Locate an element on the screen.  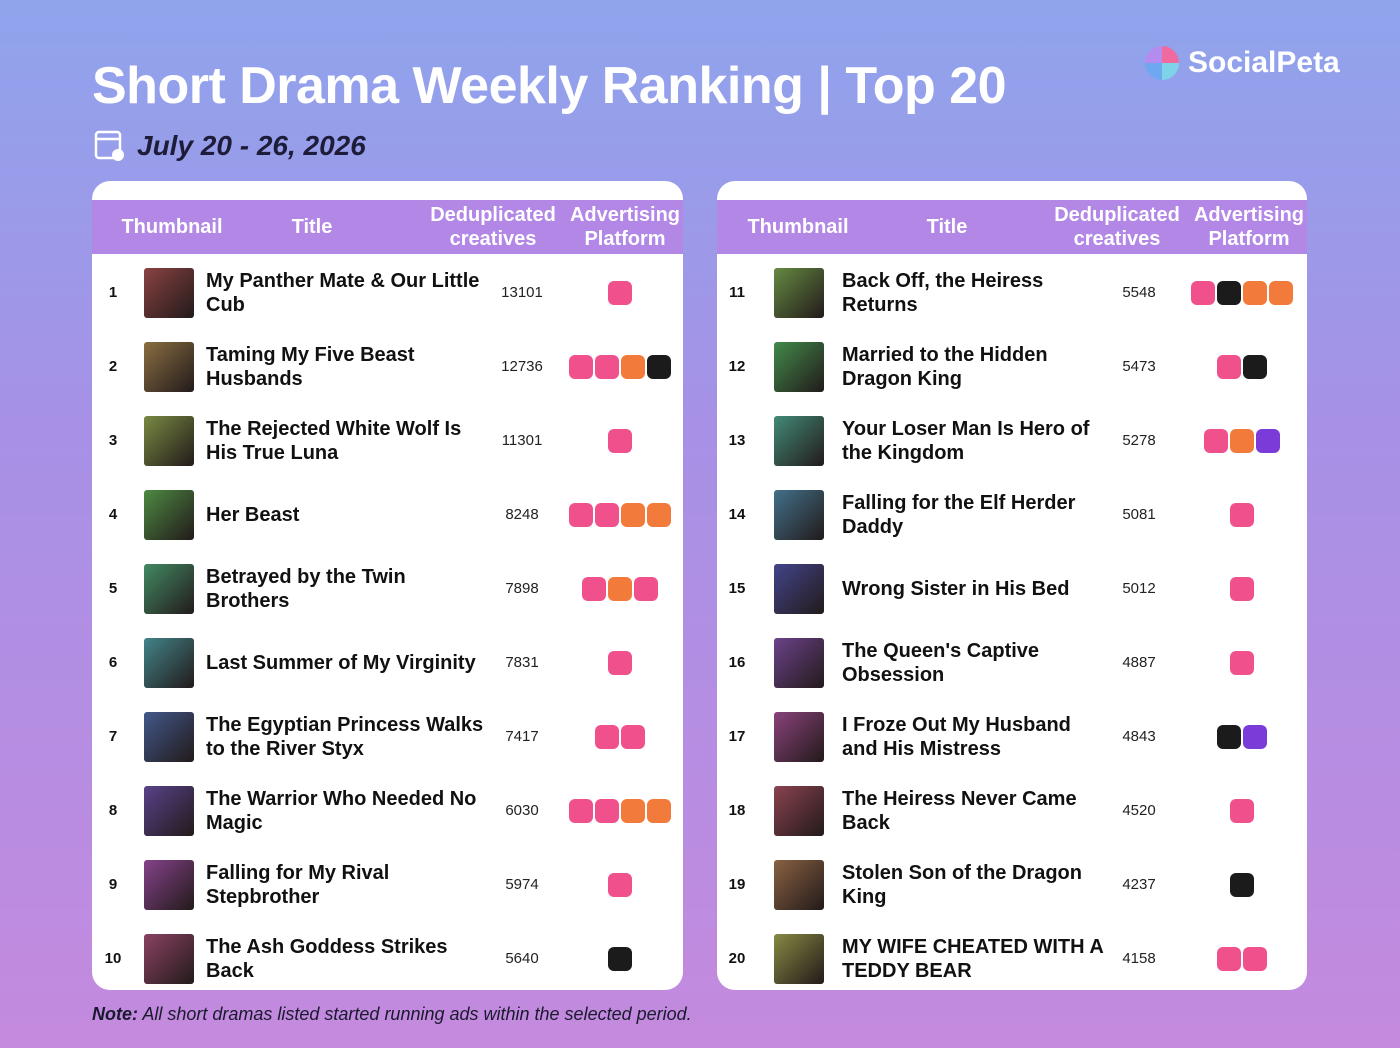
creatives-count: 4158 is located at coordinates (1139, 958).